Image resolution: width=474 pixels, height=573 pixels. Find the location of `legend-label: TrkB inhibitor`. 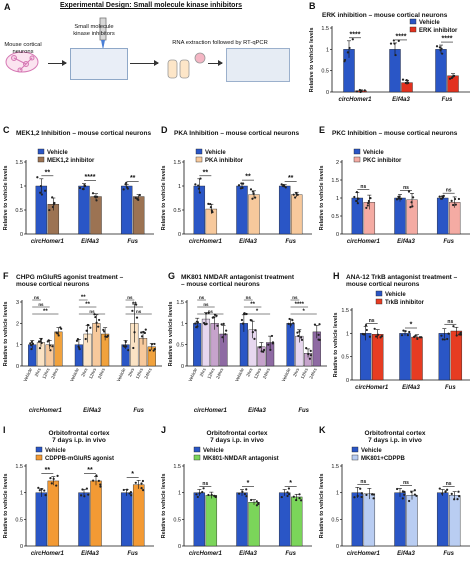

legend-label: TrkB inhibitor is located at coordinates (405, 303).